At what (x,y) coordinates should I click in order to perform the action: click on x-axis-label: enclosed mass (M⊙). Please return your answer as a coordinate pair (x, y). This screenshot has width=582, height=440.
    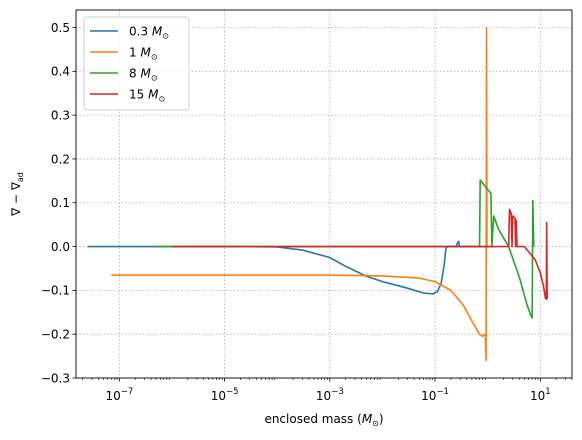
    Looking at the image, I should click on (323, 420).